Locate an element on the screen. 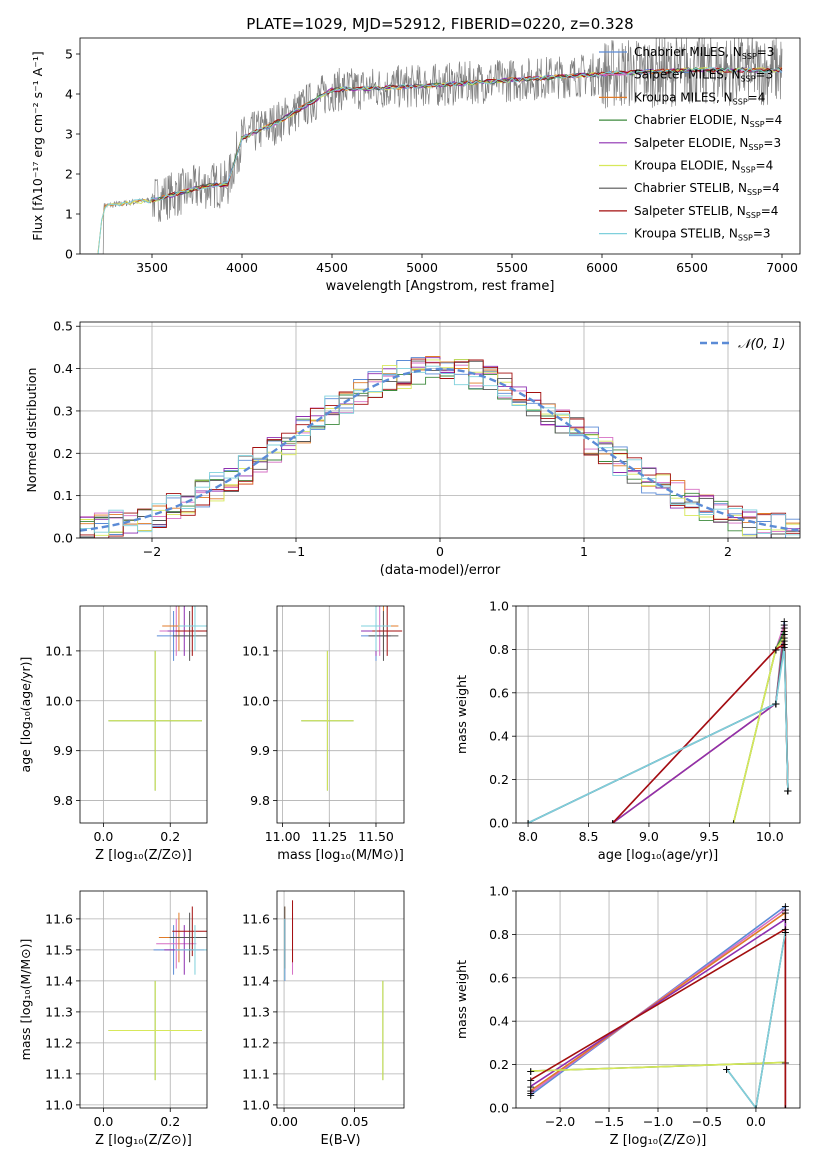  y-tick-label: 0.1 is located at coordinates (63, 495).